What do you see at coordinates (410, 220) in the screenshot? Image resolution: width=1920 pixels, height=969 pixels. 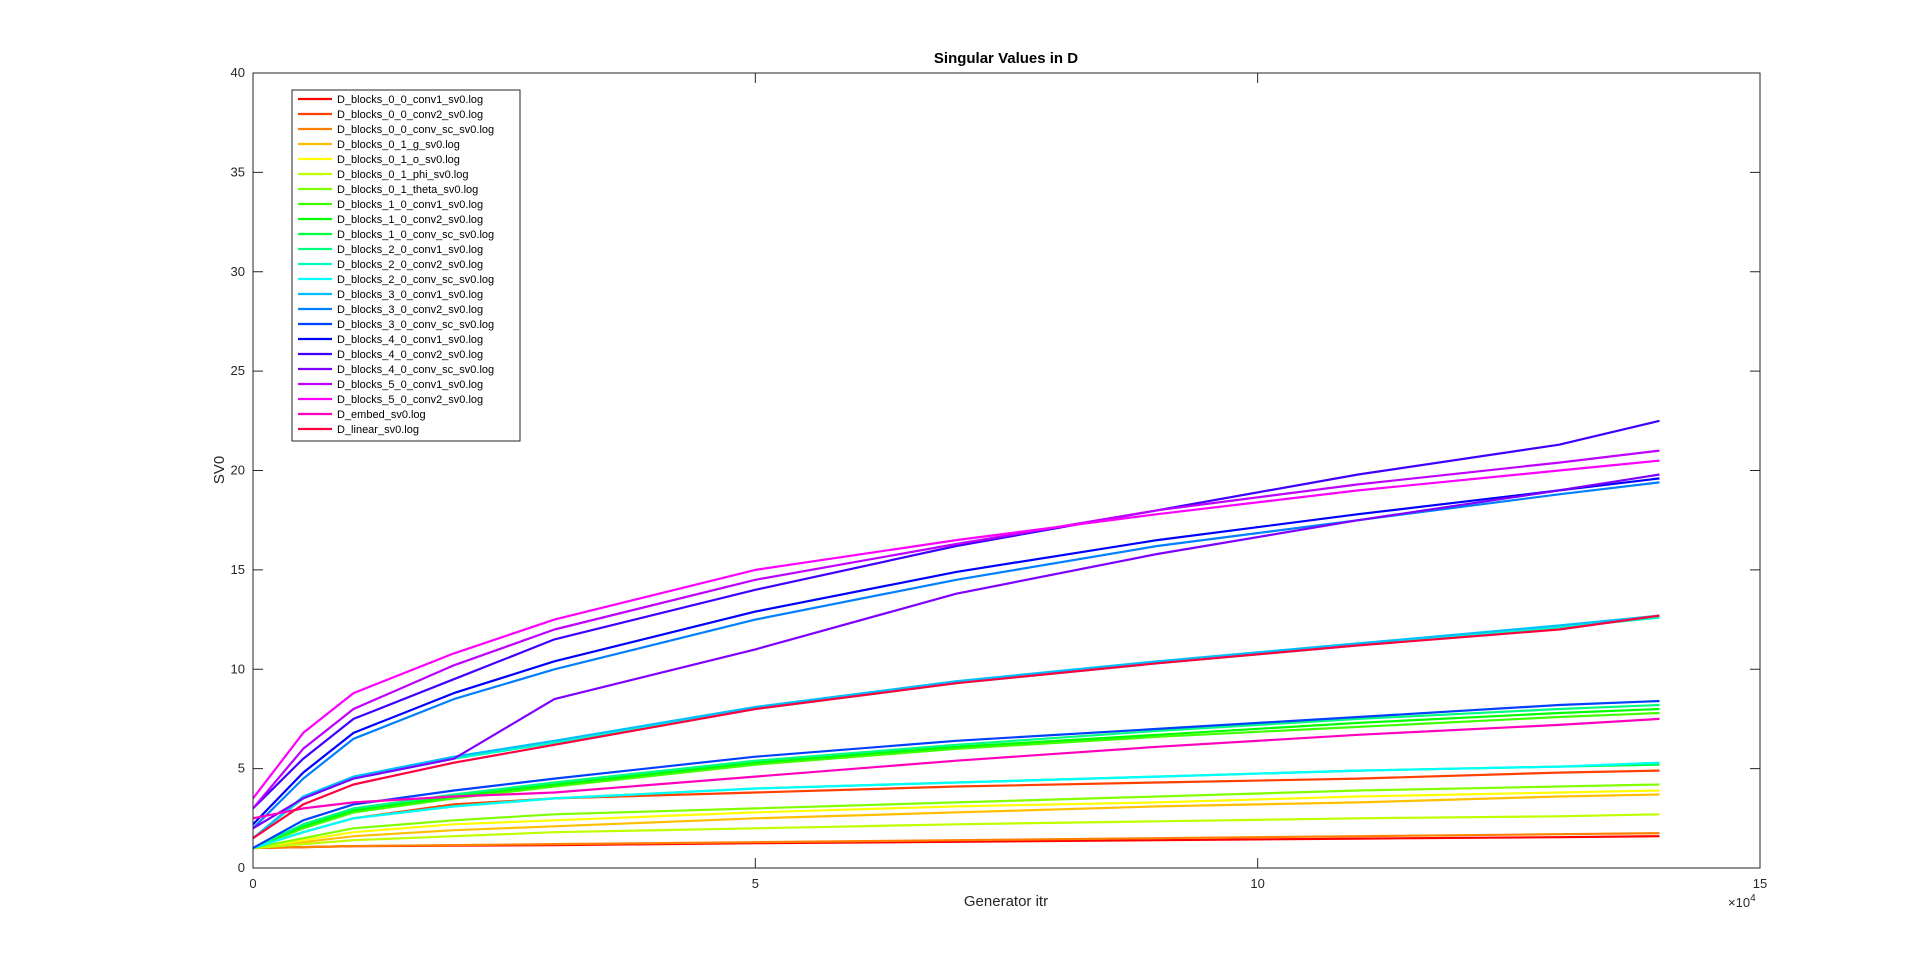 I see `legend-entry: D_blocks_1_0_conv2_sv0.log` at bounding box center [410, 220].